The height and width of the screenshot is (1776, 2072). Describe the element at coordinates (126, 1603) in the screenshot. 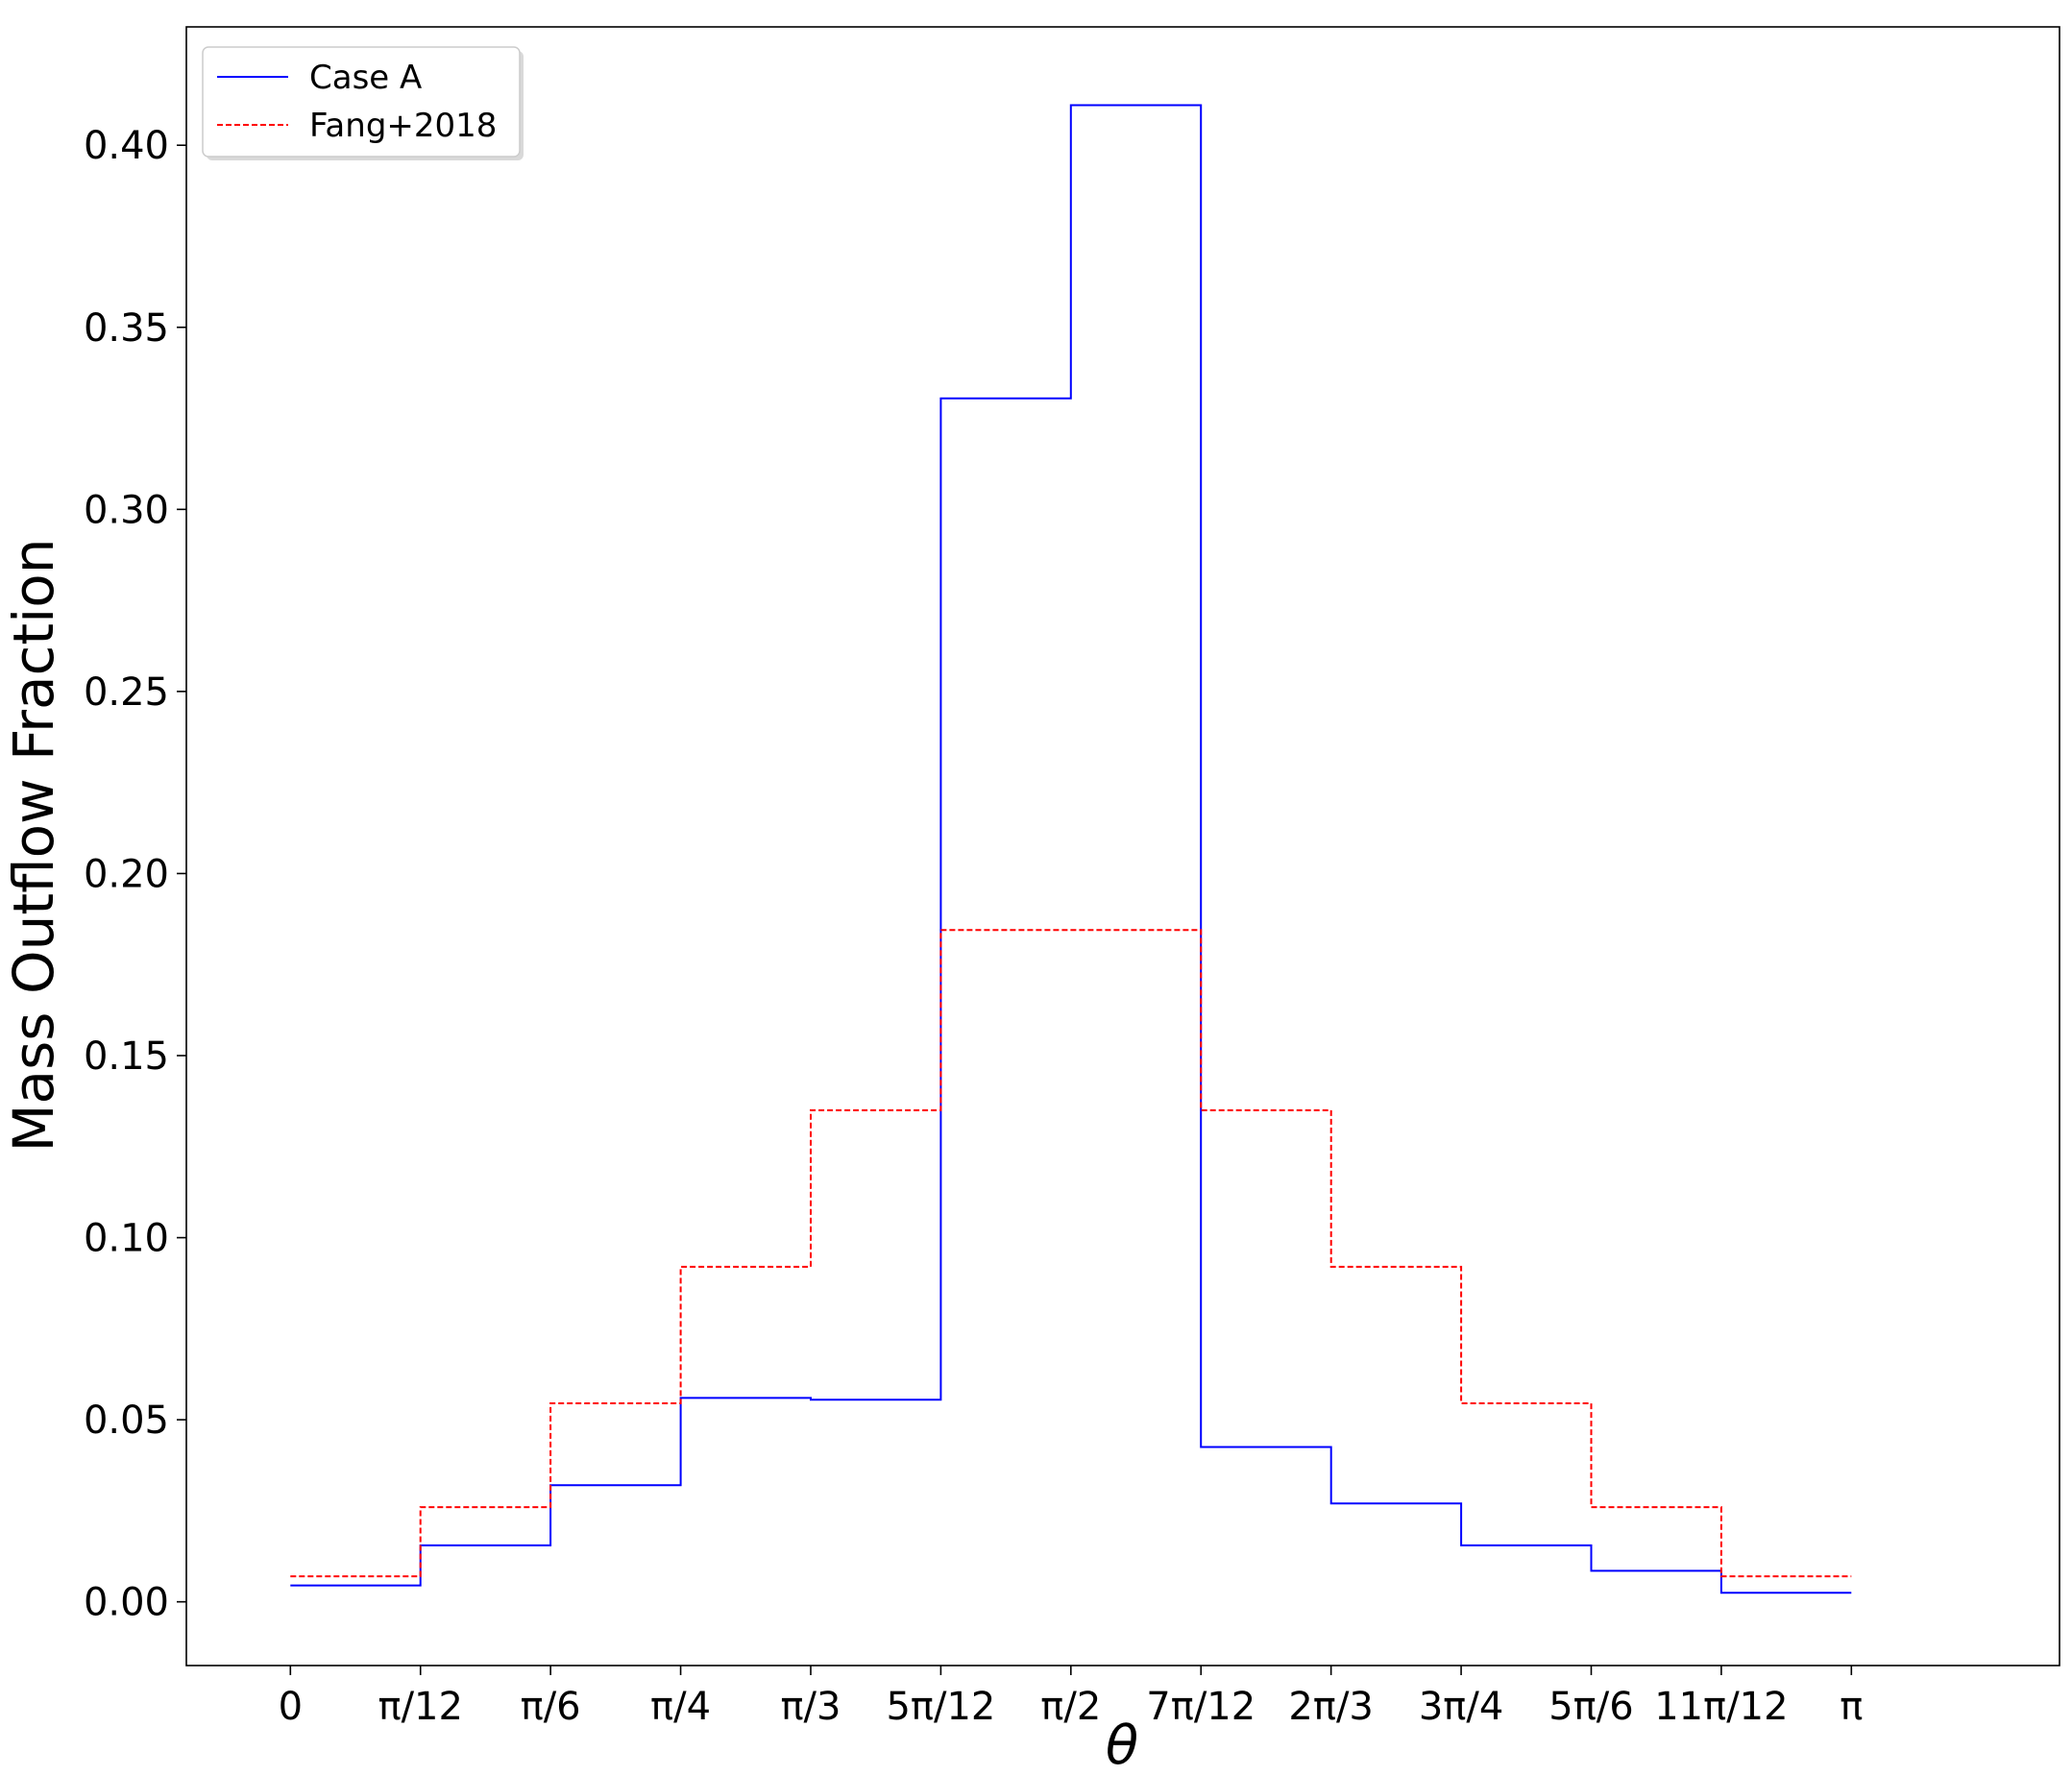

I see `y-tick-label: 0.00` at that location.